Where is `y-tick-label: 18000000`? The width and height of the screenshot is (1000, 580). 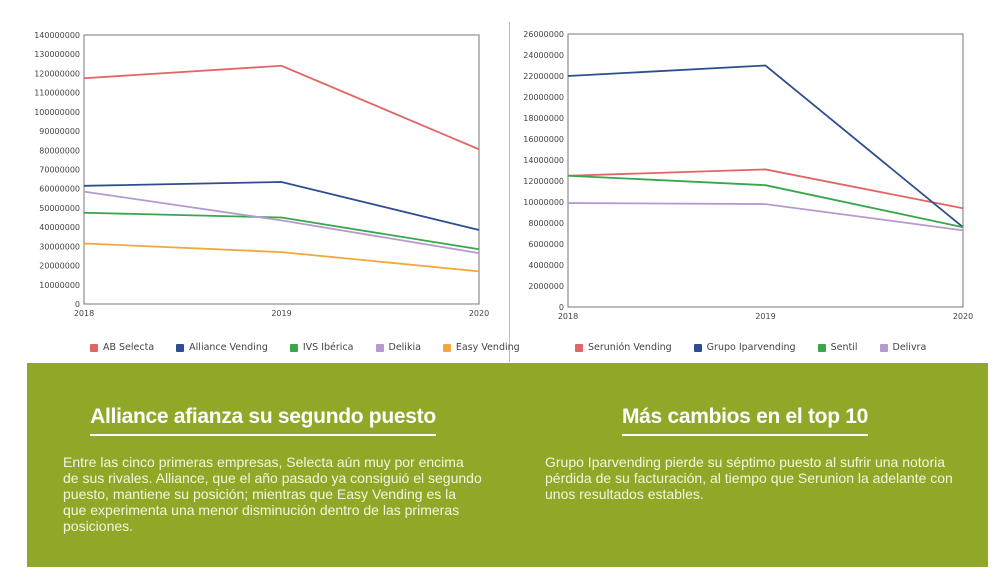
y-tick-label: 18000000 is located at coordinates (543, 118).